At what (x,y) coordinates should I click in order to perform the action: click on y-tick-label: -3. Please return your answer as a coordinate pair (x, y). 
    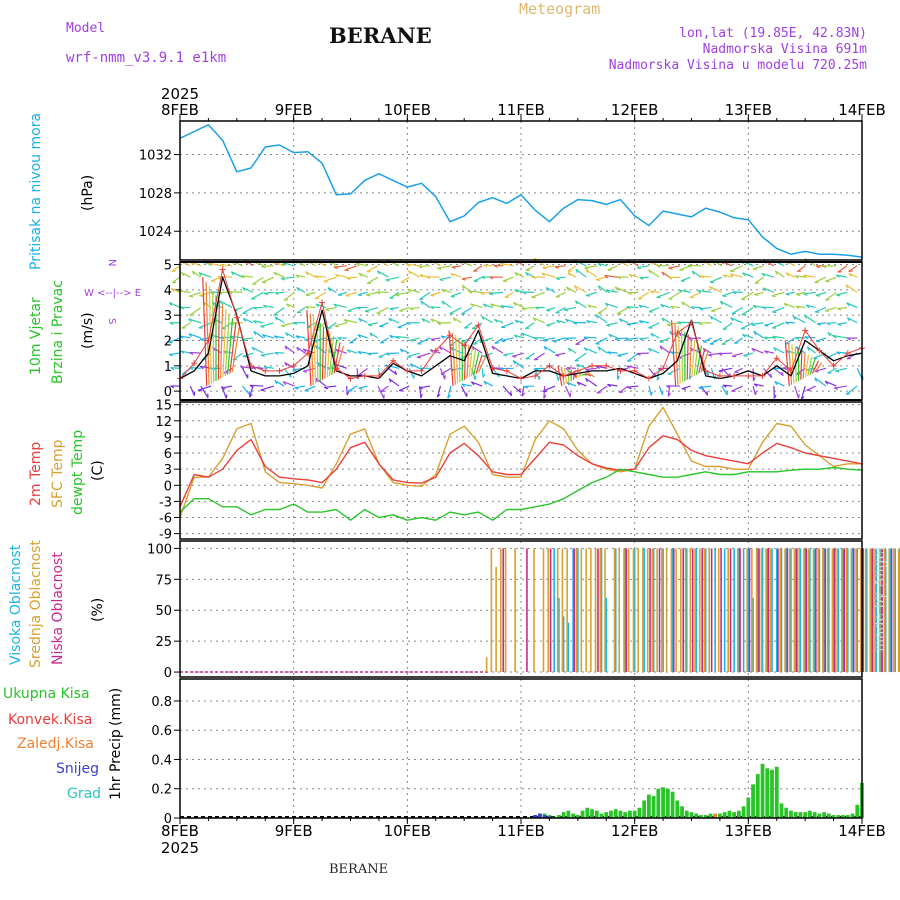
    Looking at the image, I should click on (165, 502).